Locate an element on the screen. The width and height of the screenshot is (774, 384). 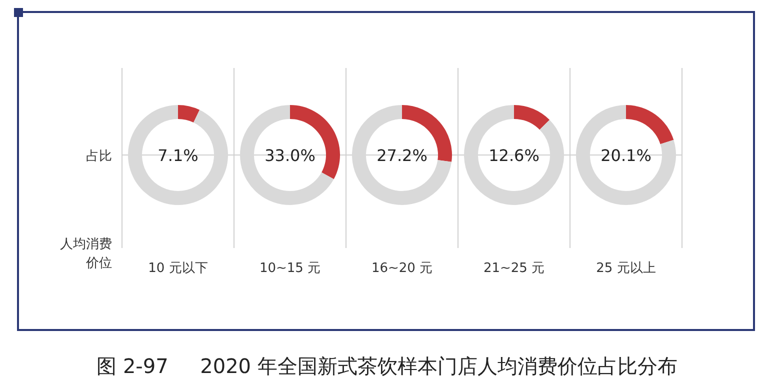
text: 价位 is located at coordinates (98, 263).